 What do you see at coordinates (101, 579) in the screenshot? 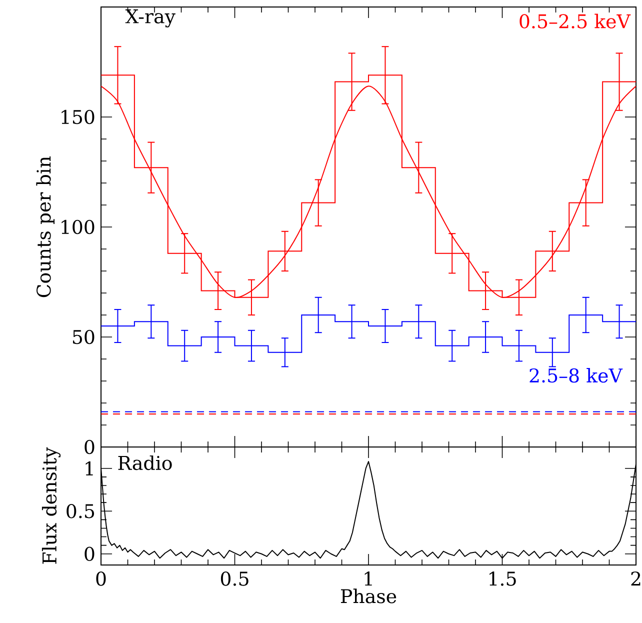
I see `x-tick-label: 0` at bounding box center [101, 579].